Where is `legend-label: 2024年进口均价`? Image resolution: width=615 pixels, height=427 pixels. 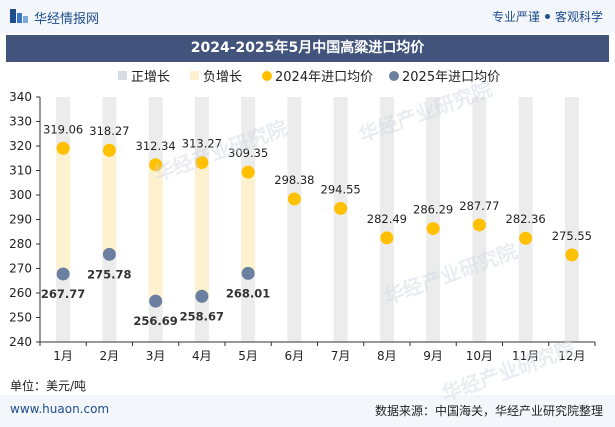
legend-label: 2024年进口均价 is located at coordinates (324, 77).